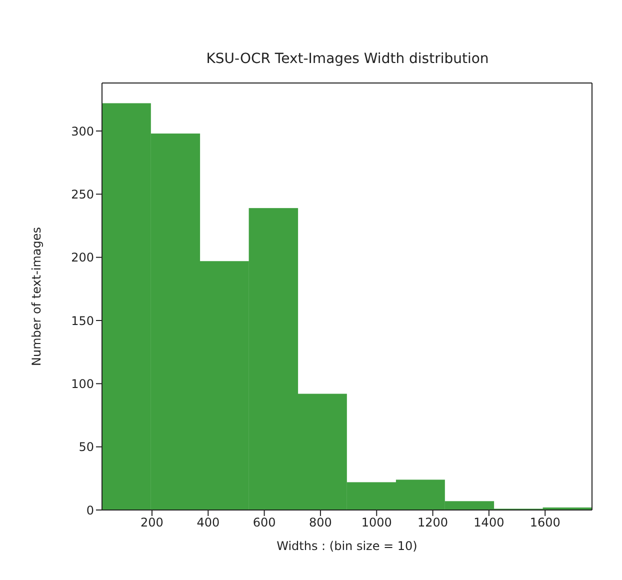  I want to click on x-tick-label: 1400, so click(489, 523).